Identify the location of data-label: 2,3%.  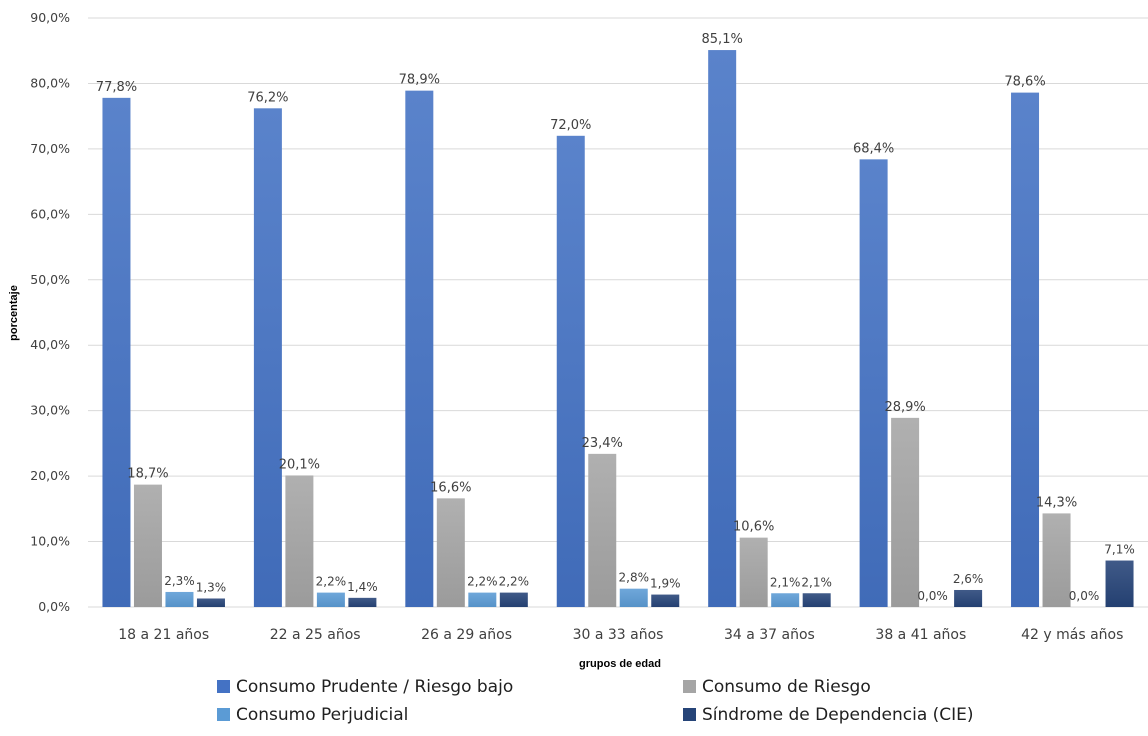
(179, 581).